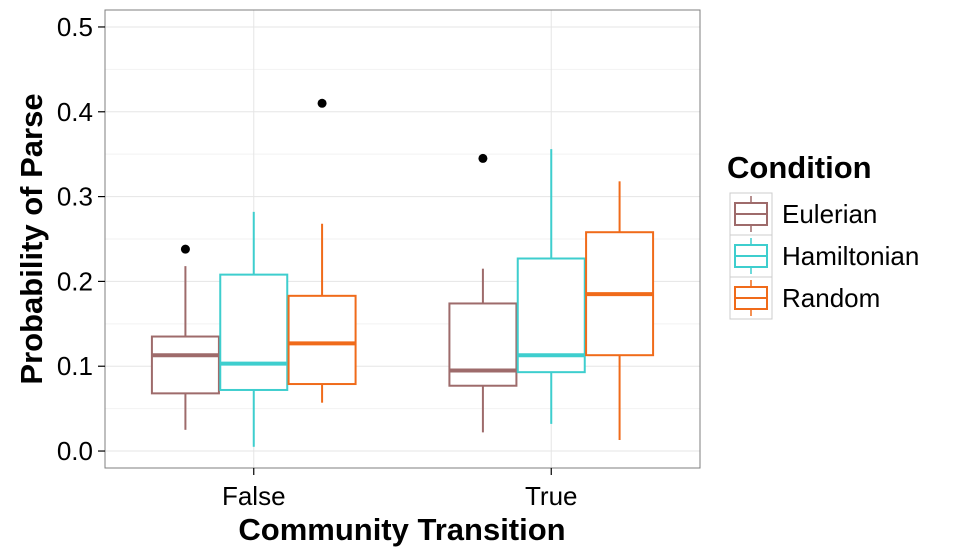 The height and width of the screenshot is (548, 955). Describe the element at coordinates (322, 250) in the screenshot. I see `box-random-false` at that location.